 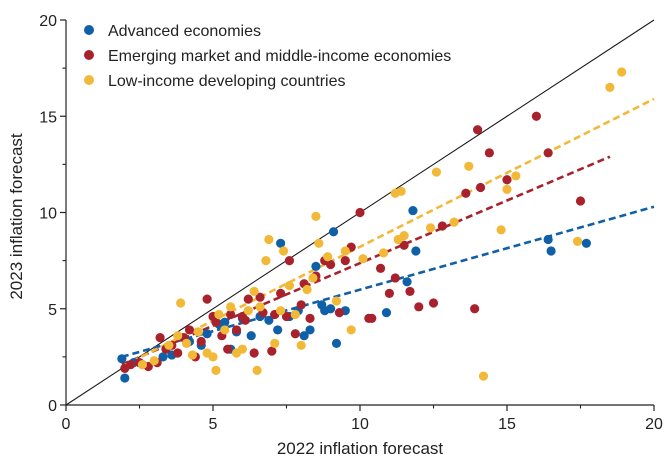 What do you see at coordinates (52, 214) in the screenshot?
I see `y-axis-ticks: 0 5 10 15 20` at bounding box center [52, 214].